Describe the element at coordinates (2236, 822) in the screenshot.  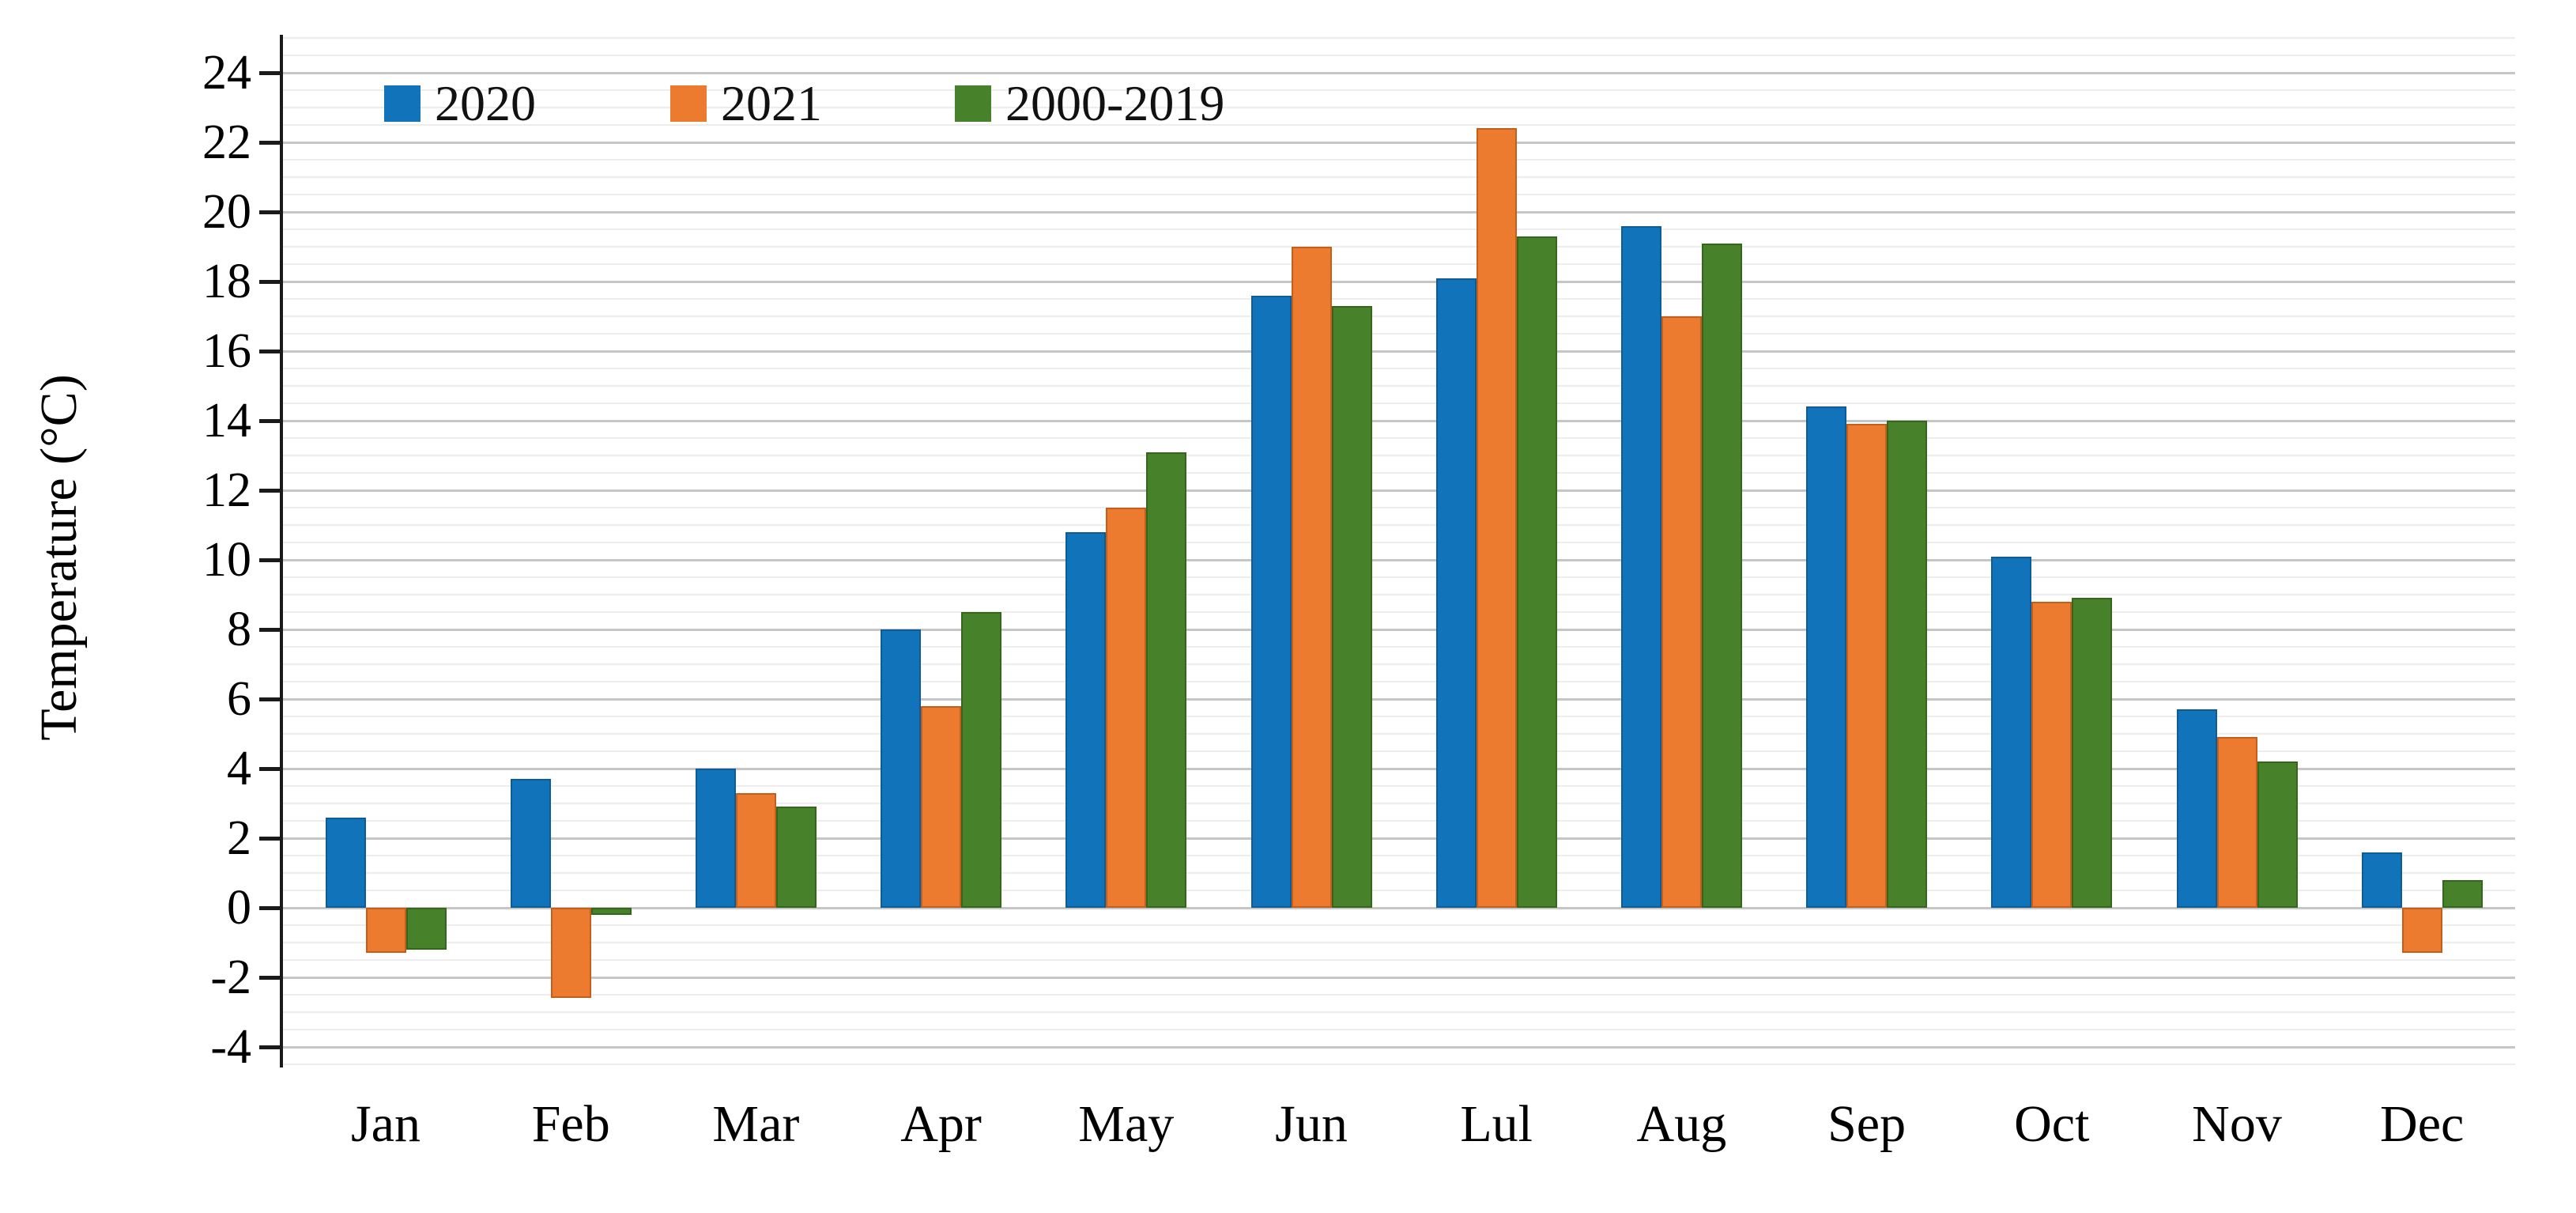
I see `bar-2021-Nov` at that location.